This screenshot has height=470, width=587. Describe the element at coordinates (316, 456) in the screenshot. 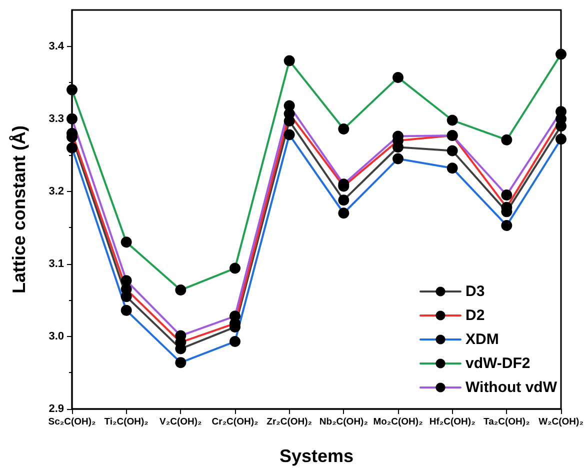

I see `x-axis-title: Systems` at that location.